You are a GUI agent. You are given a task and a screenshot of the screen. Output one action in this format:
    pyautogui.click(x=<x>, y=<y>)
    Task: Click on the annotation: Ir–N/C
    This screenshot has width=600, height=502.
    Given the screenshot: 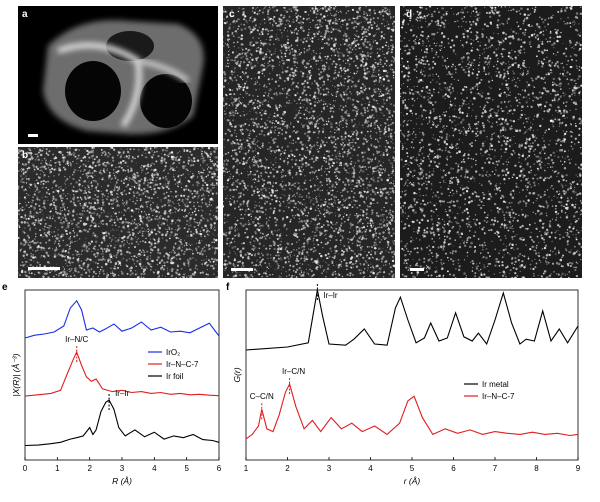 What is the action you would take?
    pyautogui.click(x=76, y=339)
    